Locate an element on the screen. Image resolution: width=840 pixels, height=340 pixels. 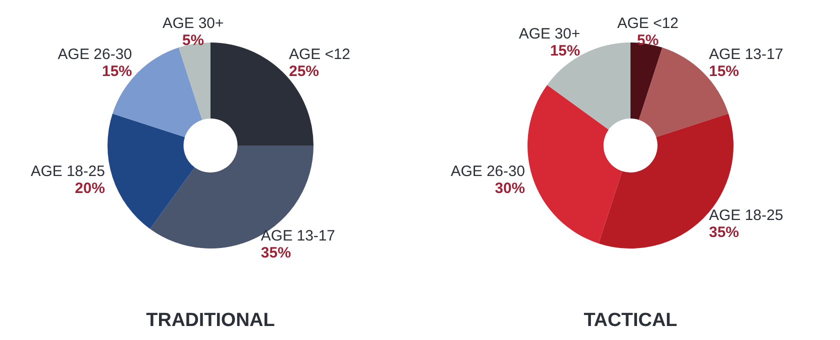
data-label: 25% is located at coordinates (304, 71).